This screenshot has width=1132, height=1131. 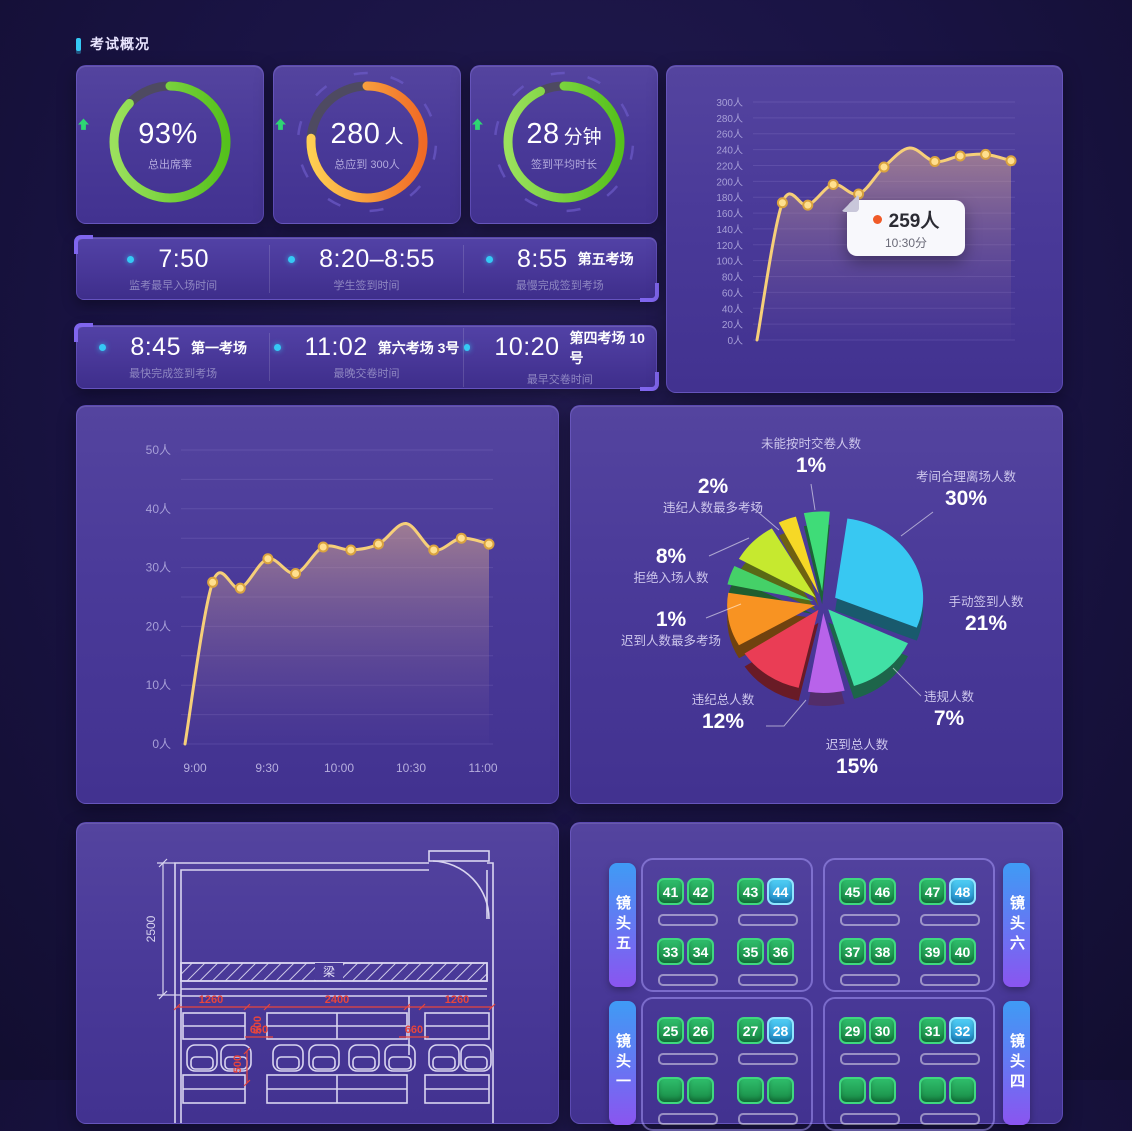 I want to click on seat-48: 48, so click(x=962, y=891).